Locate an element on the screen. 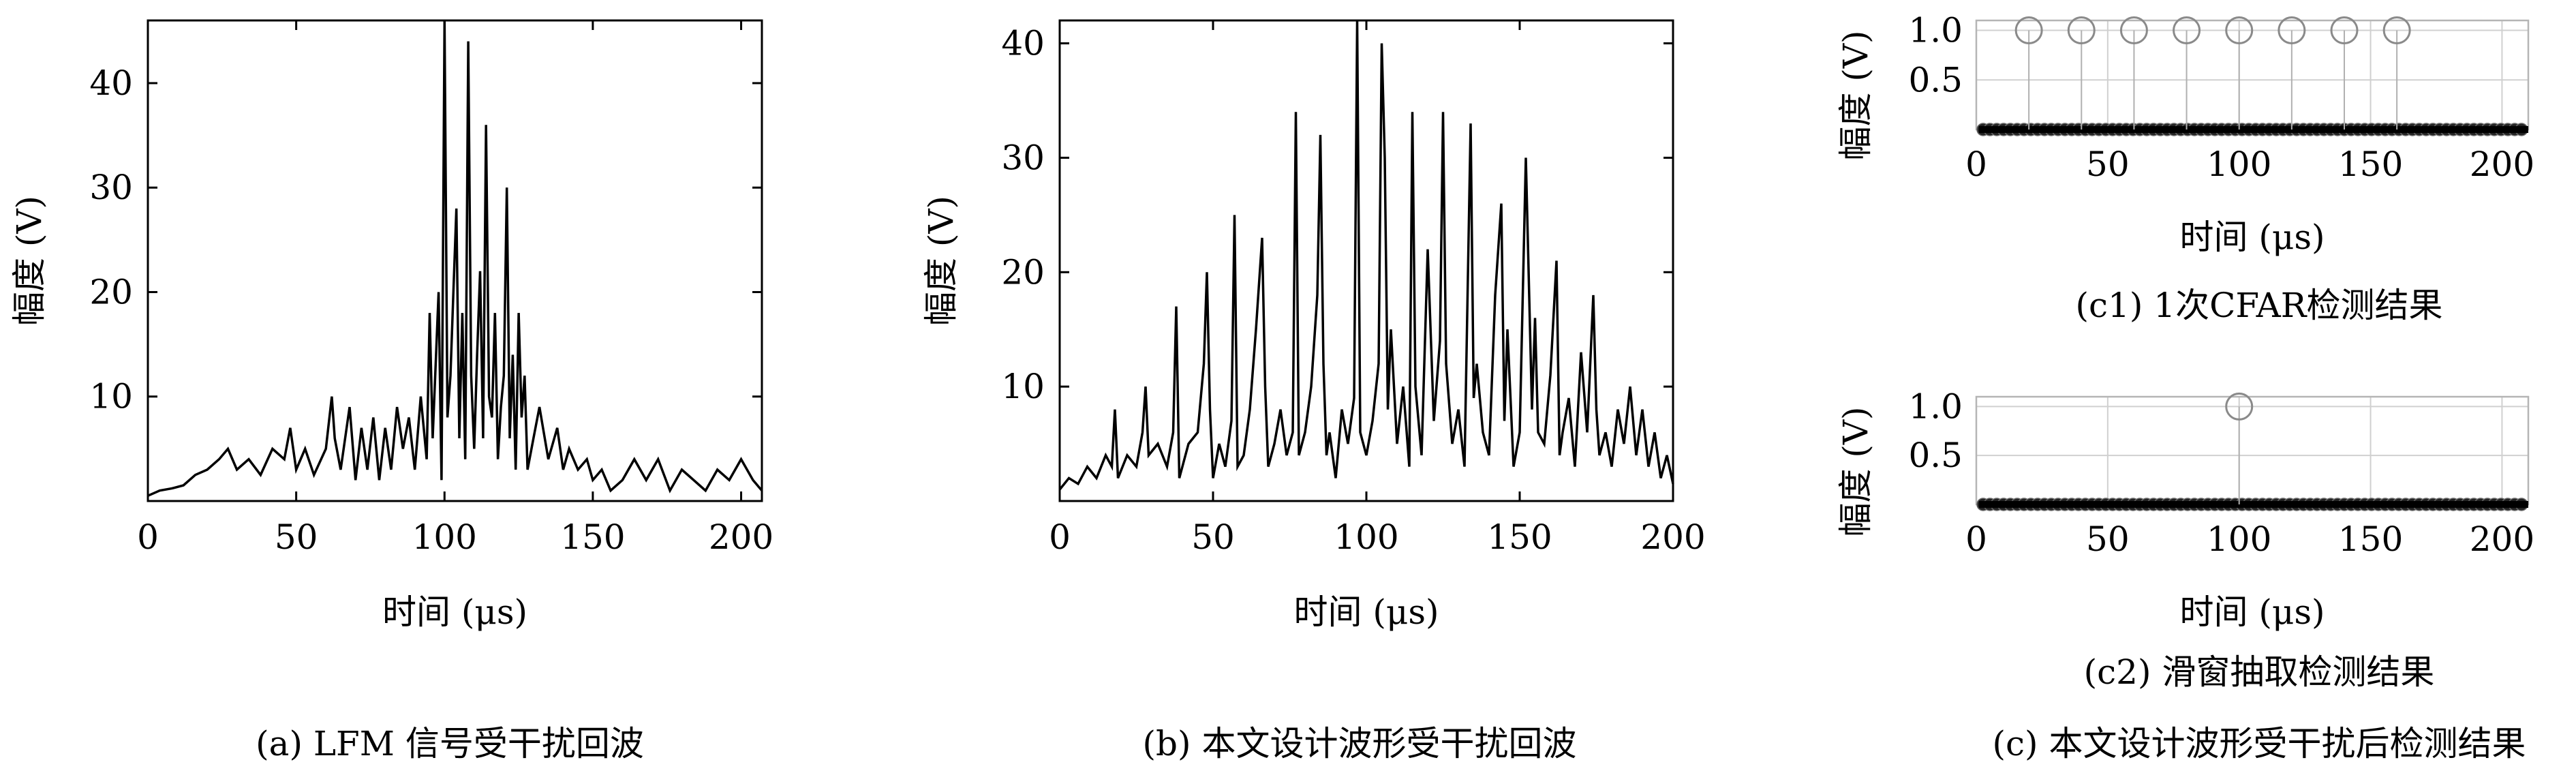  panel-c2: 0.5 1.0 0 50 100 150 200 时间 (μs) 幅度 (V) is located at coordinates (2185, 509).